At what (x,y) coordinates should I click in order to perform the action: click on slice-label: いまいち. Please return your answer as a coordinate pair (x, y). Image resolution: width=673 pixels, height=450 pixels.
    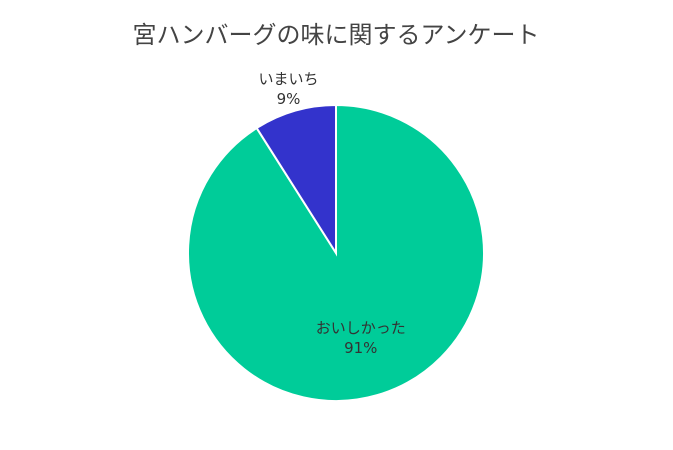
    Looking at the image, I should click on (289, 79).